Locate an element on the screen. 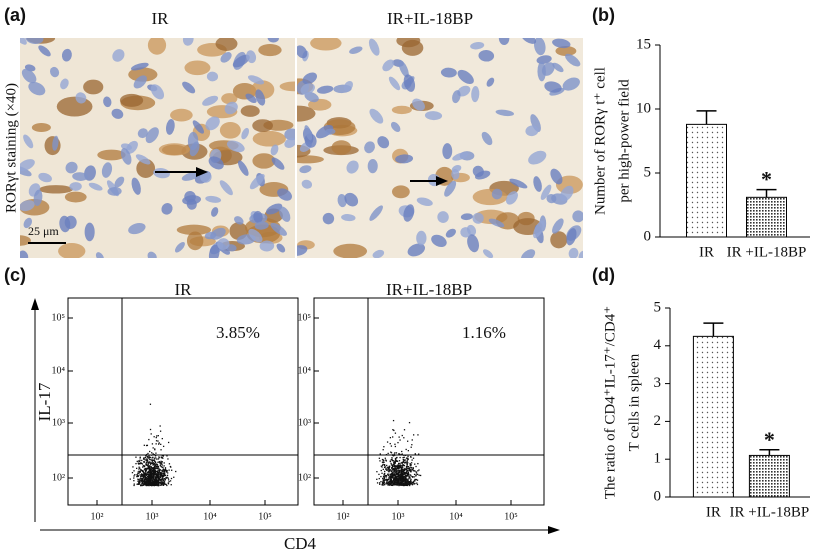 The width and height of the screenshot is (836, 554). y-tick-label: 0 is located at coordinates (648, 236).